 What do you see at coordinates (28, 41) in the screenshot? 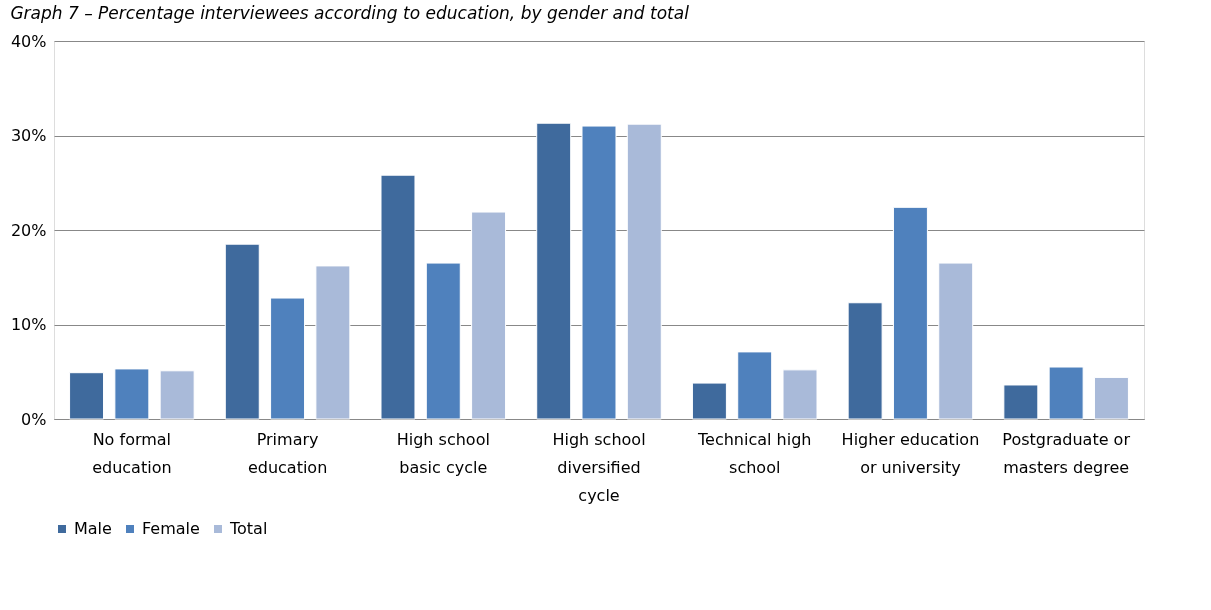
I see `y-tick-label: 40%` at bounding box center [28, 41].